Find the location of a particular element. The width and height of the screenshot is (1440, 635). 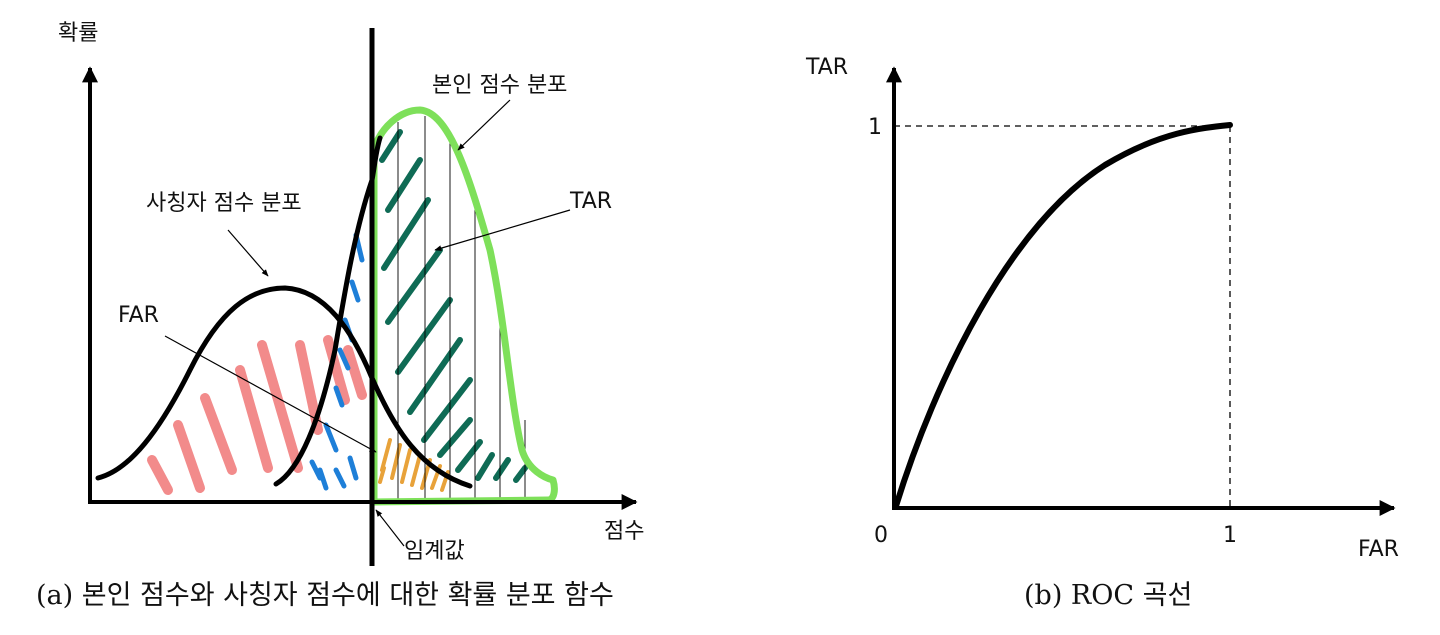

roc-x-tick-label: 1 is located at coordinates (1230, 535).